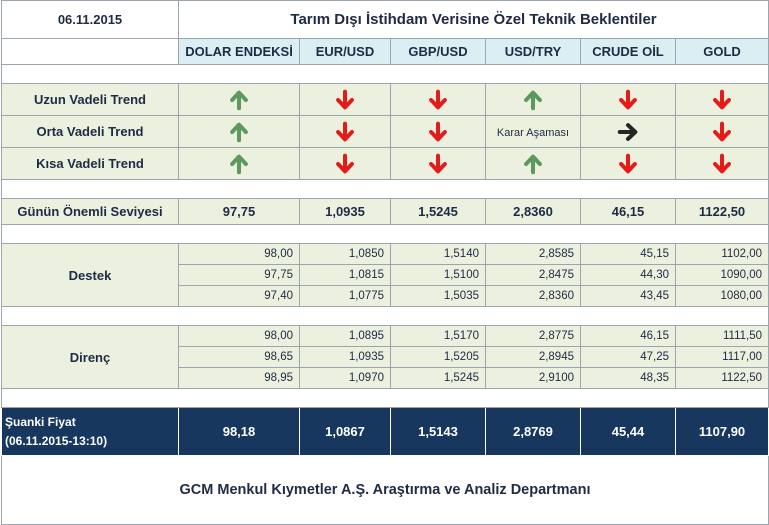  Describe the element at coordinates (239, 296) in the screenshot. I see `support-value: 97,40` at that location.